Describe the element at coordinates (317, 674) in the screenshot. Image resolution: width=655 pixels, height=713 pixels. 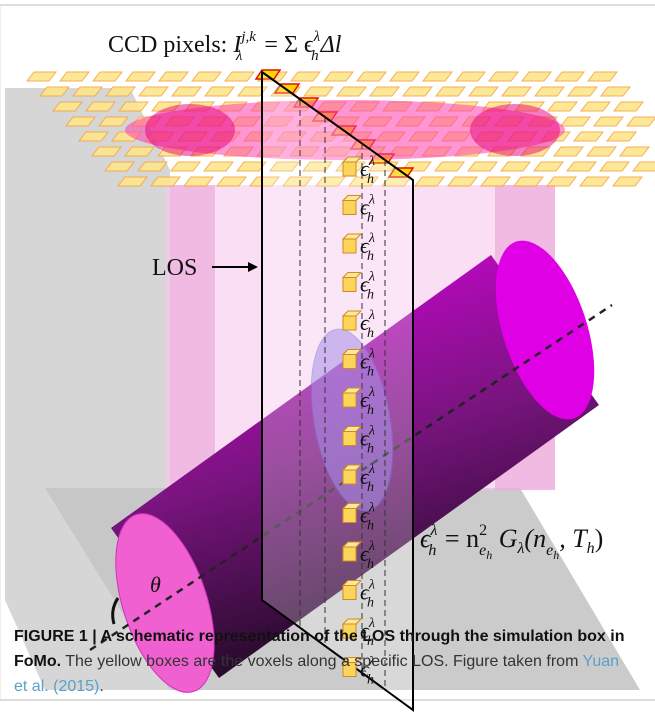
I see `citation-link: Yuan et al. (2015)` at that location.